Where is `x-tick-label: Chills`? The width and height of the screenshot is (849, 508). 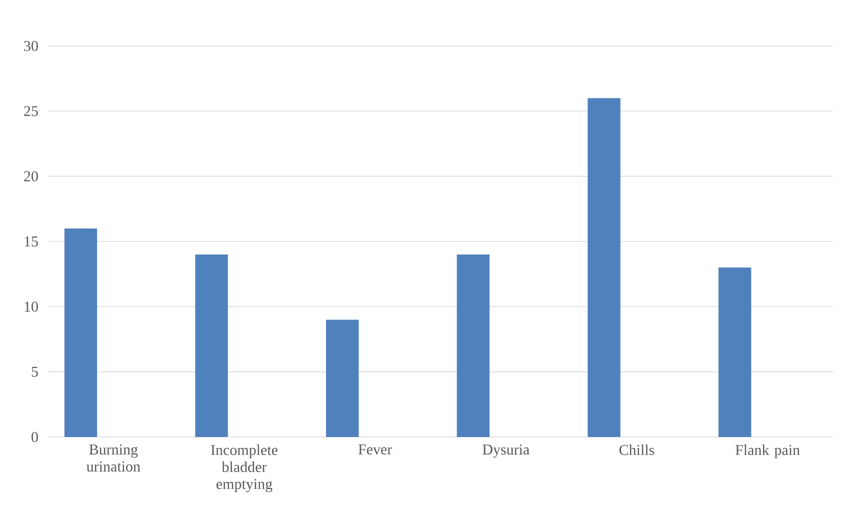 x-tick-label: Chills is located at coordinates (636, 450).